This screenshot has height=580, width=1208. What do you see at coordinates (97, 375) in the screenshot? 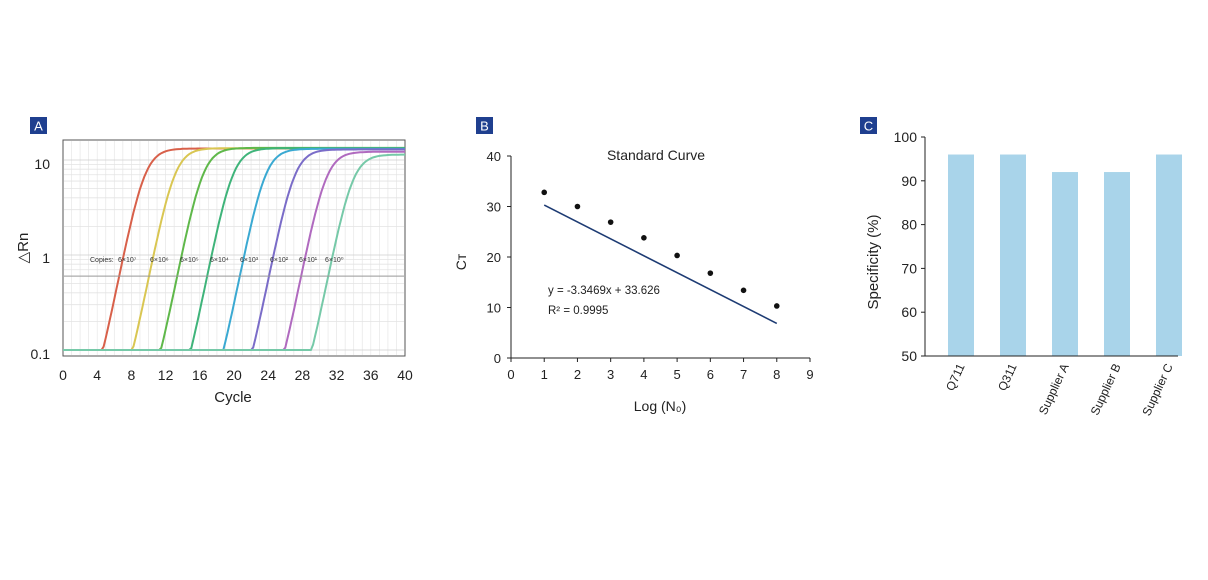
I see `panel-a-x-tick: 4` at bounding box center [97, 375].